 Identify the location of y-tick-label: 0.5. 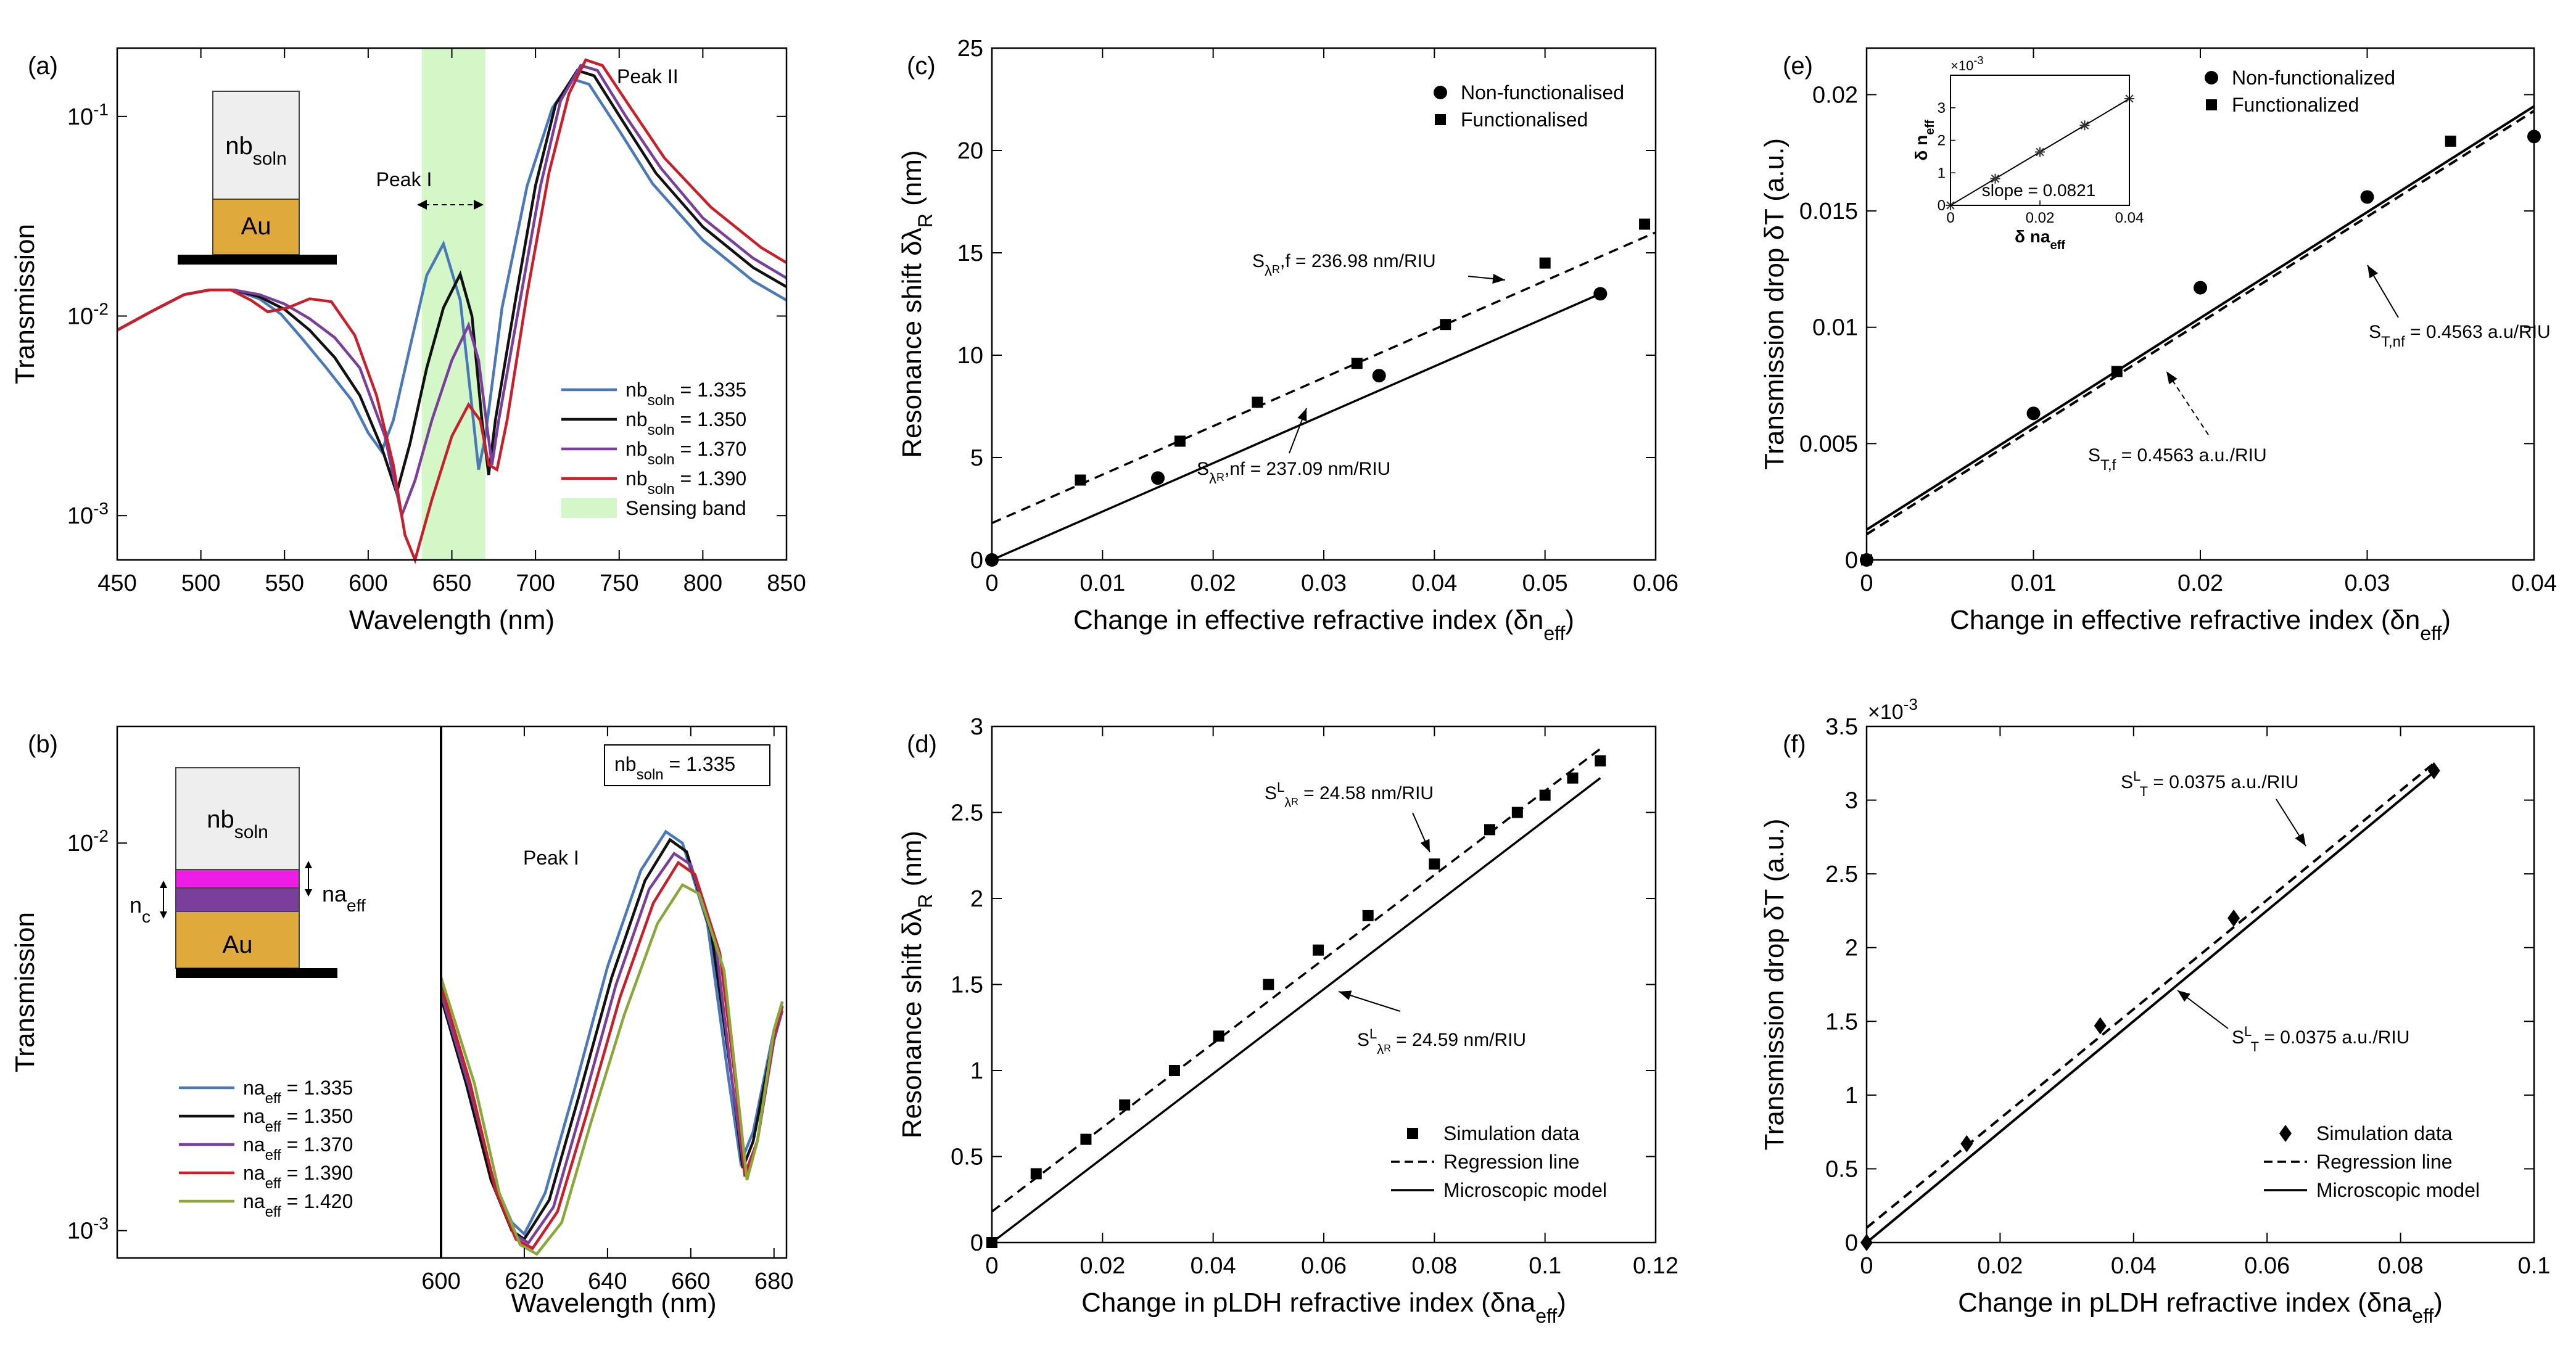
(1841, 1169).